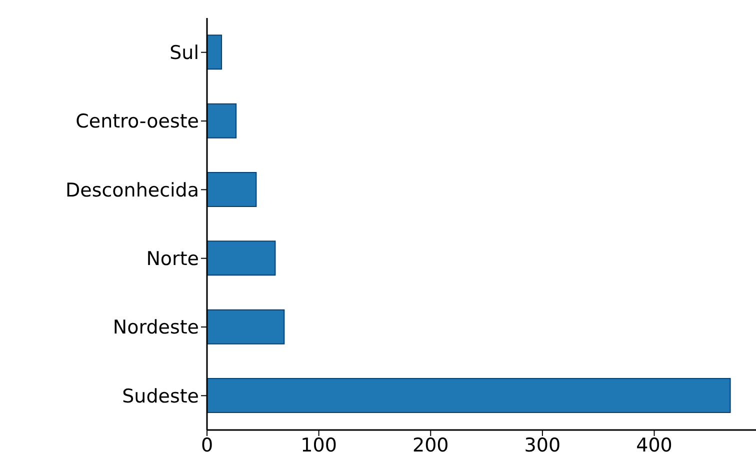 The height and width of the screenshot is (470, 756). Describe the element at coordinates (654, 445) in the screenshot. I see `x-tick-label: 400` at that location.